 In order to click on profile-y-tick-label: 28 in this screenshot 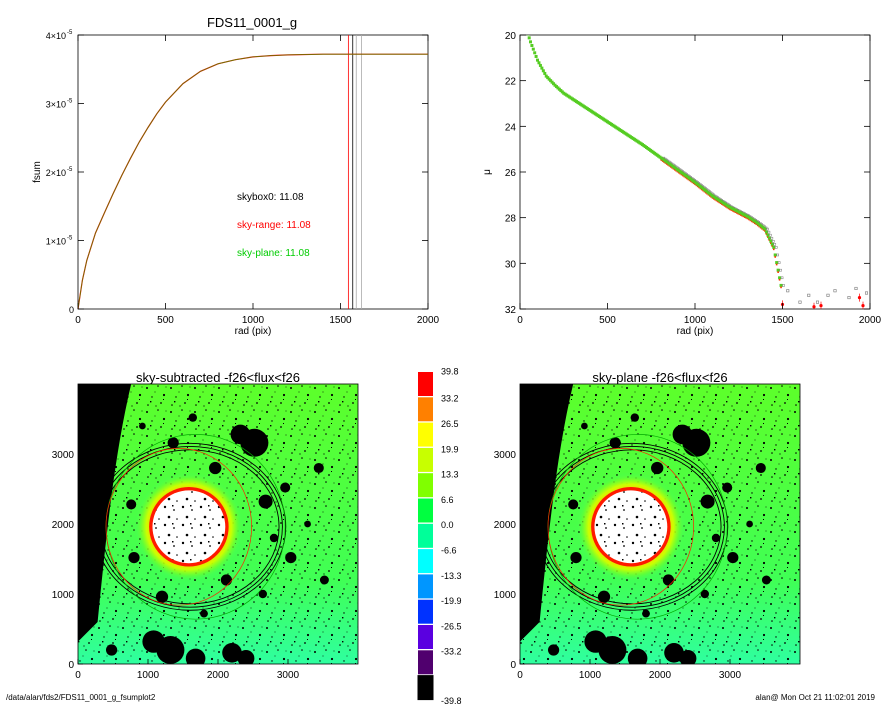, I will do `click(511, 219)`.